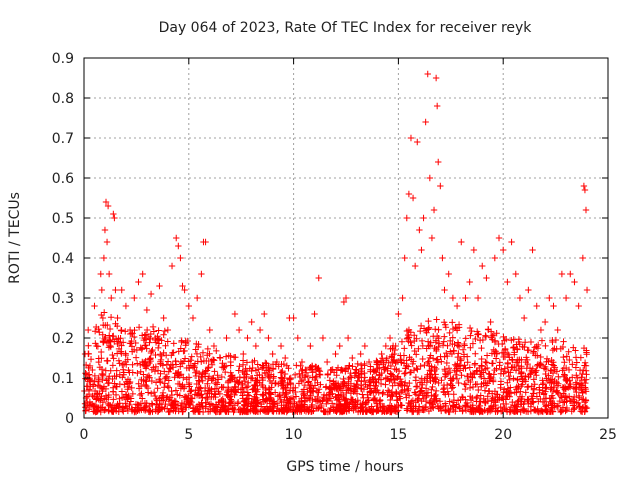 This screenshot has height=480, width=640. I want to click on y-tick-label: 0.8, so click(63, 99).